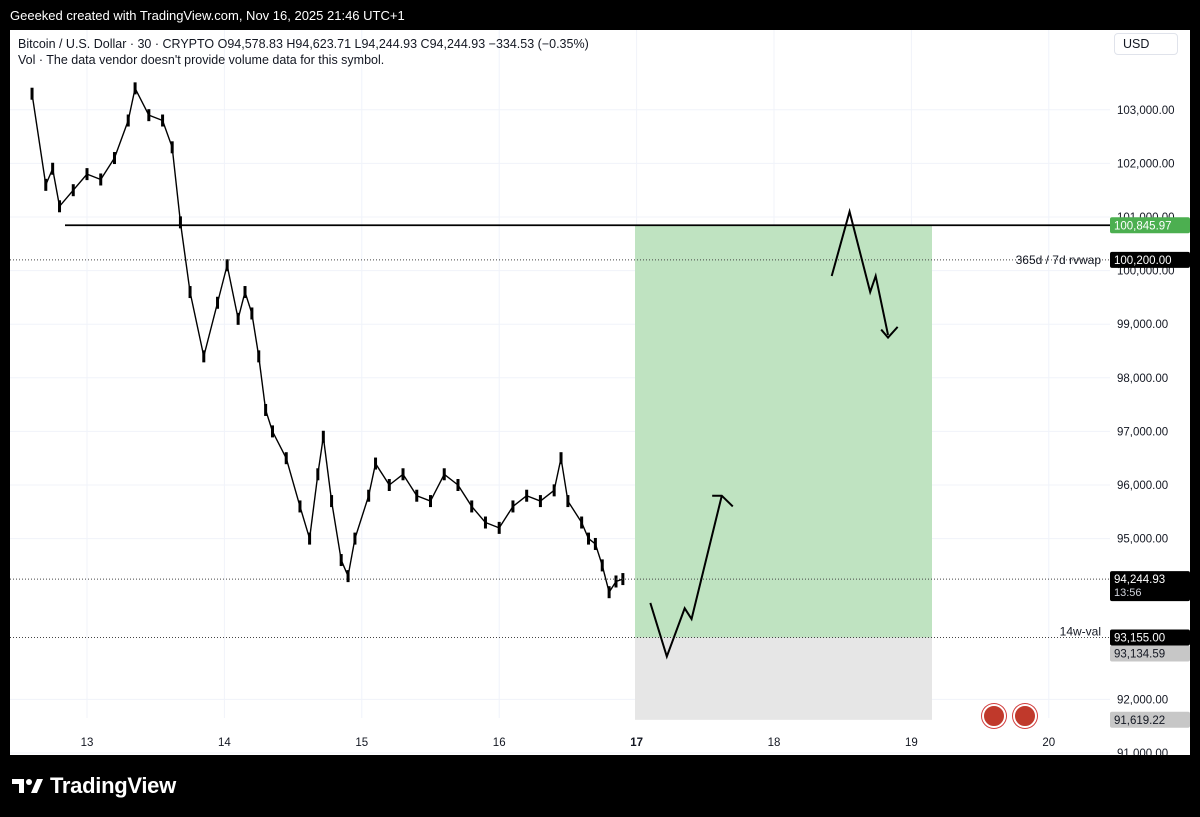 The height and width of the screenshot is (817, 1200). What do you see at coordinates (860, 271) in the screenshot?
I see `projection-path-down` at bounding box center [860, 271].